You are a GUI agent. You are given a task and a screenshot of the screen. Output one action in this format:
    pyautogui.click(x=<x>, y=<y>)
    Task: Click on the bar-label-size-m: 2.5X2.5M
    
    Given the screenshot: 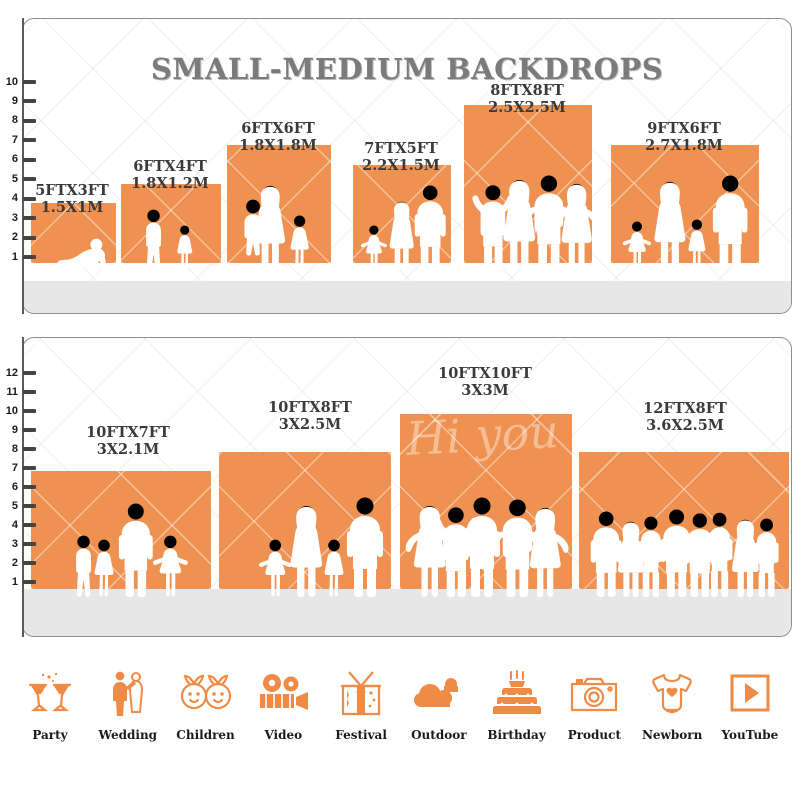 What is the action you would take?
    pyautogui.click(x=527, y=108)
    